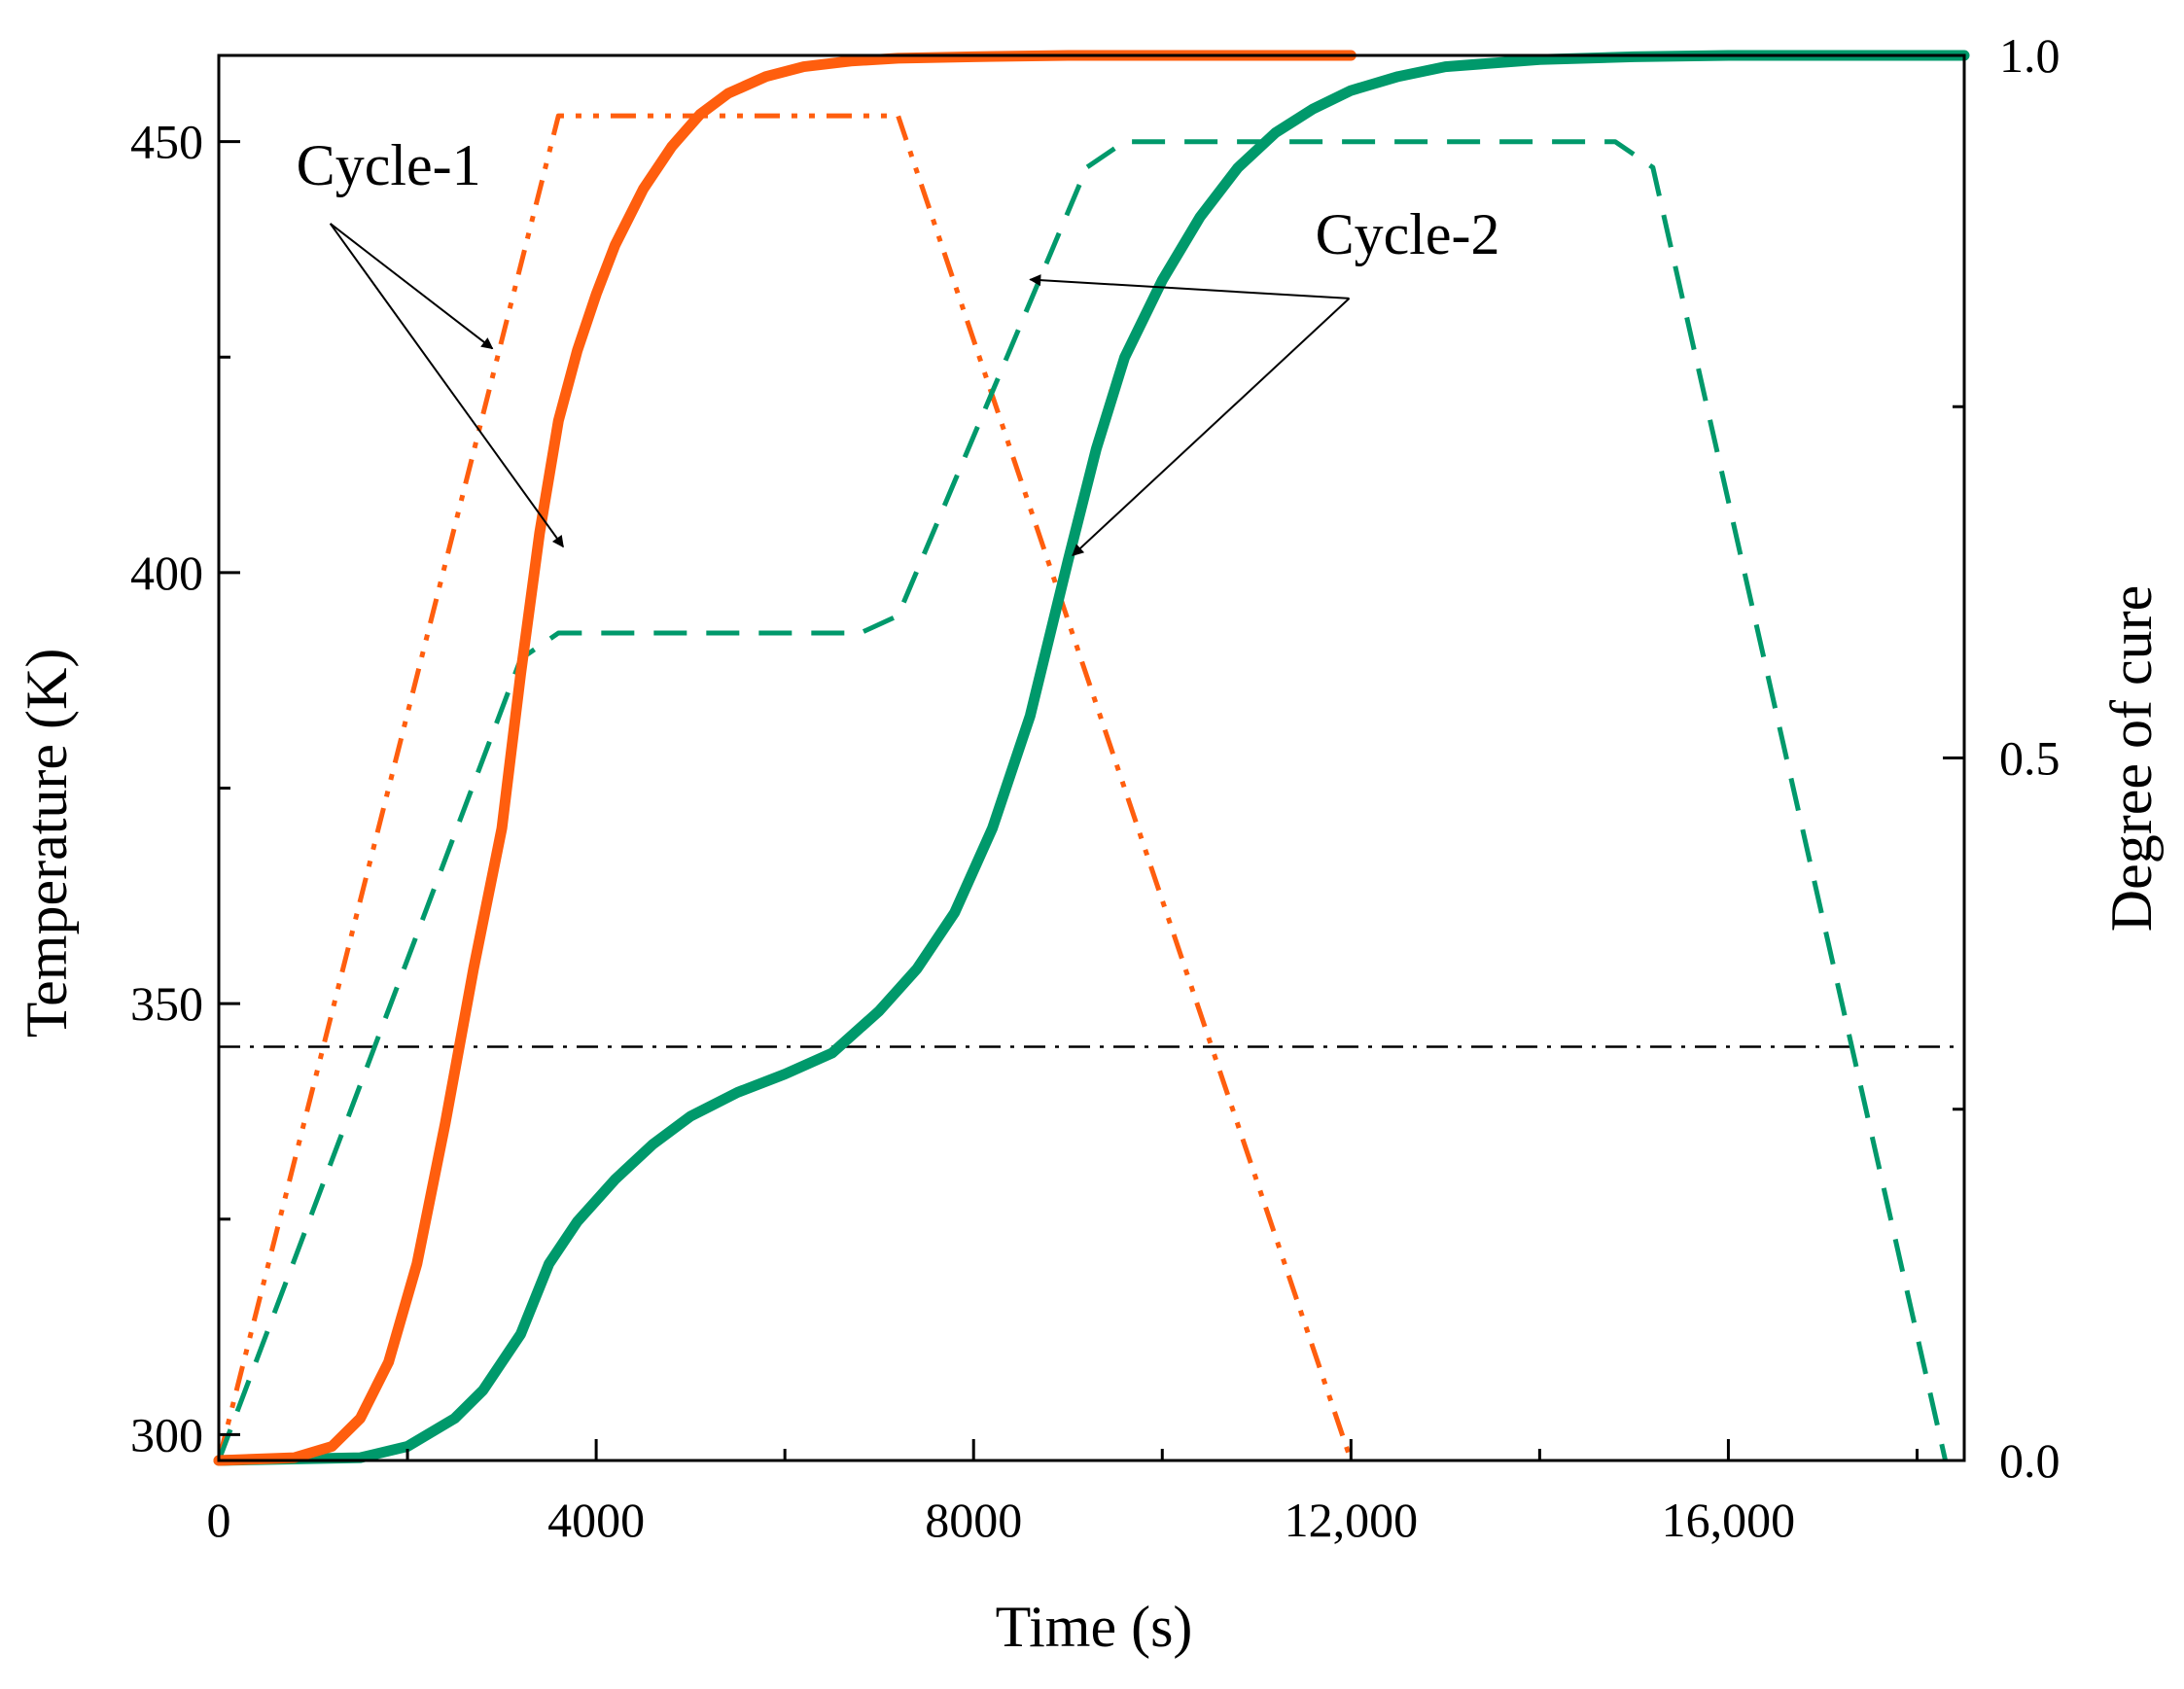 The height and width of the screenshot is (1689, 2184). I want to click on y-tick-label: 300, so click(166, 1434).